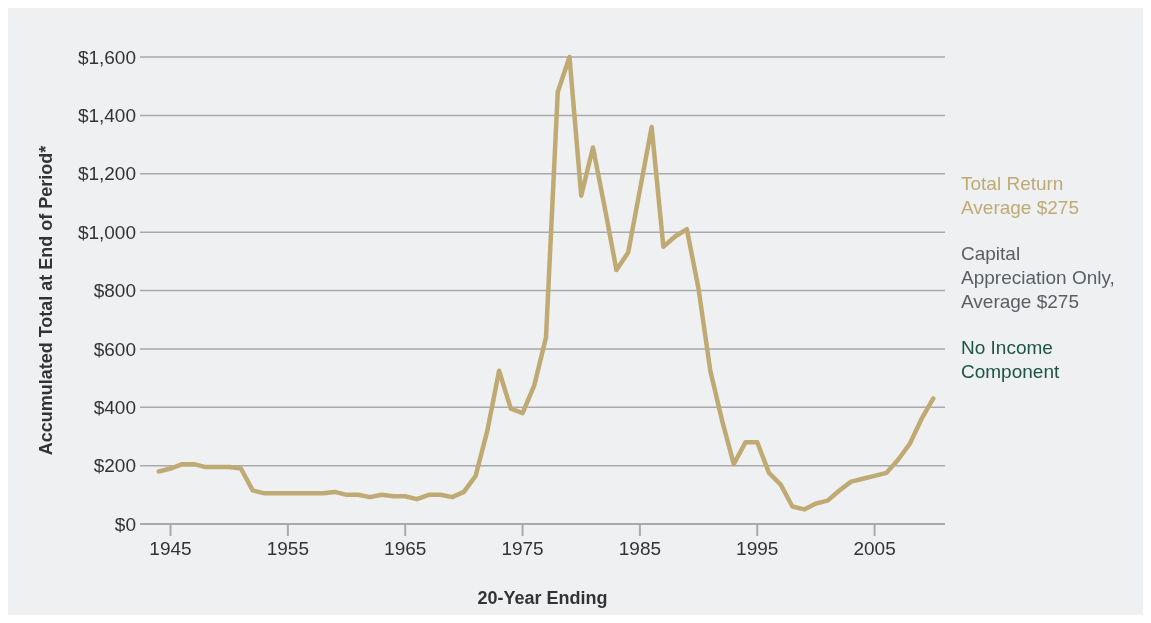 The height and width of the screenshot is (623, 1151). What do you see at coordinates (405, 548) in the screenshot?
I see `x-tick-label: 1965` at bounding box center [405, 548].